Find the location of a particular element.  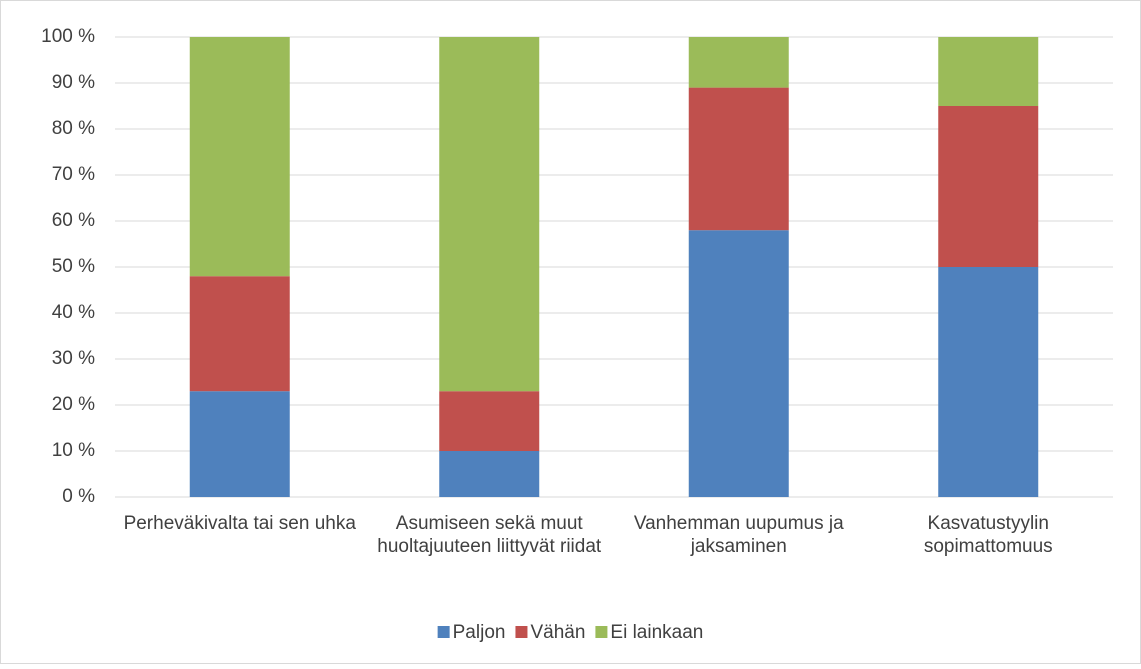

x-tick-label: Perheväkivalta tai sen uhka is located at coordinates (239, 523).